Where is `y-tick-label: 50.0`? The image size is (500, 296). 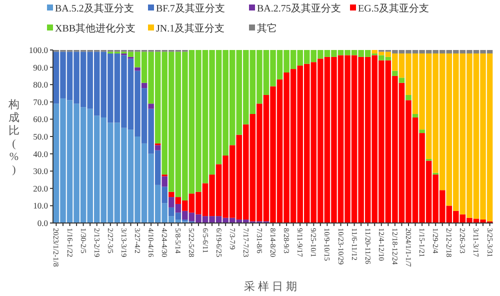 y-tick-label: 50.0 is located at coordinates (40, 136).